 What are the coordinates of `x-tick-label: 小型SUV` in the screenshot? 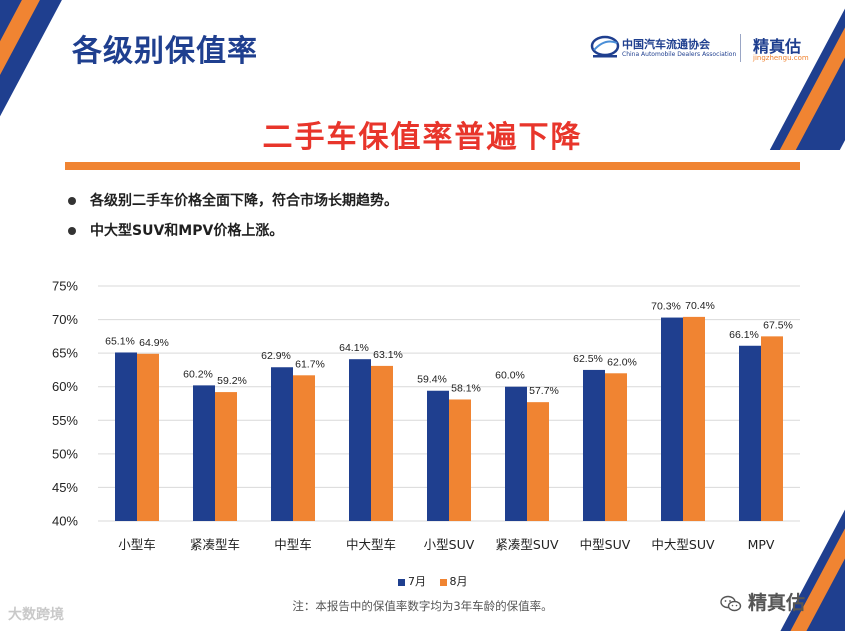 It's located at (449, 544).